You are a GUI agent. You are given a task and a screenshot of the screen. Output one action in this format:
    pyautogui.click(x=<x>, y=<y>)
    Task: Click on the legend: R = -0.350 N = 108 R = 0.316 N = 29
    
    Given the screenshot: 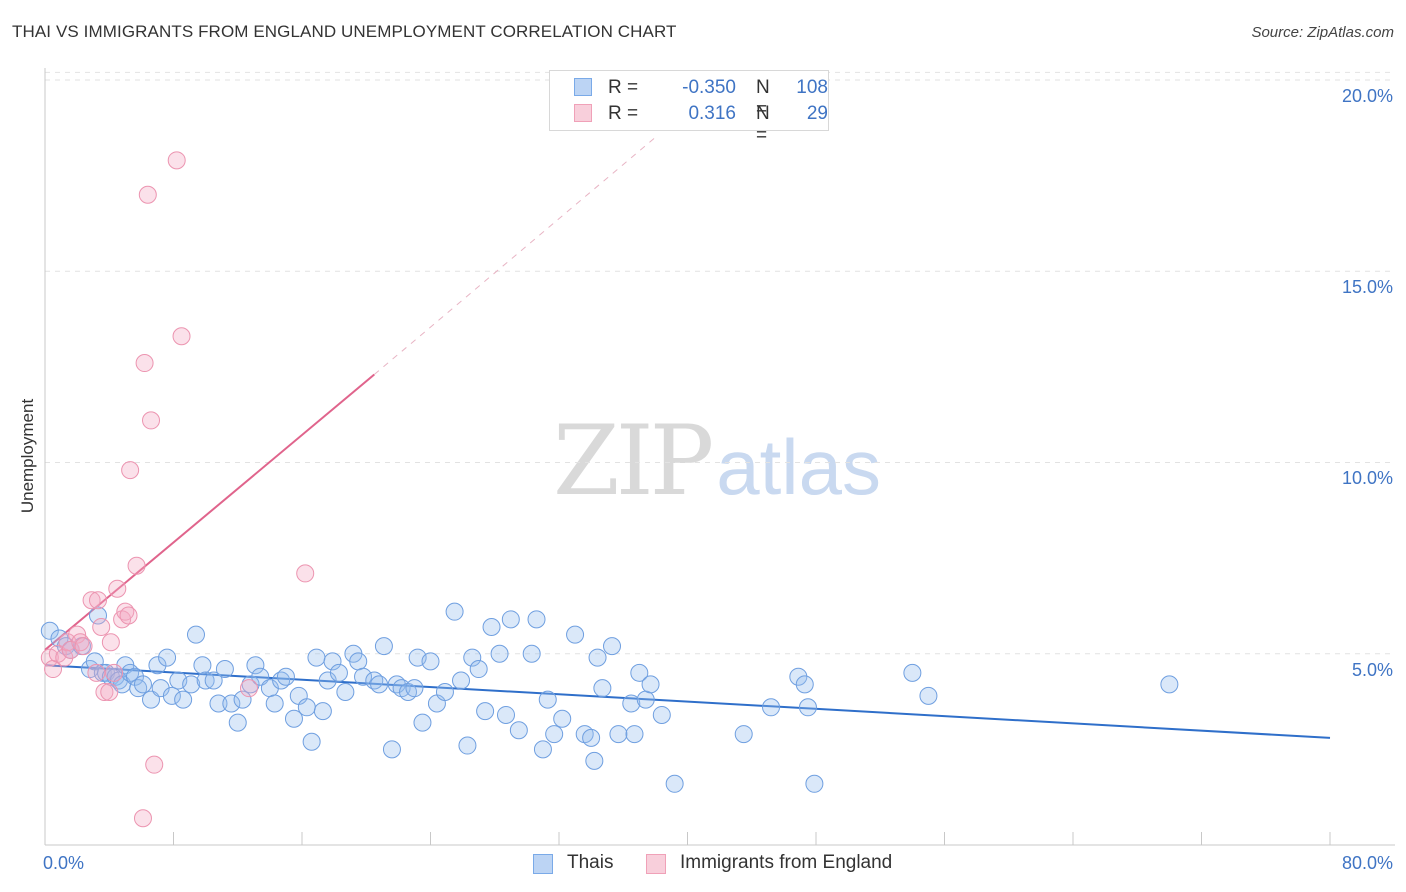 What is the action you would take?
    pyautogui.click(x=689, y=108)
    